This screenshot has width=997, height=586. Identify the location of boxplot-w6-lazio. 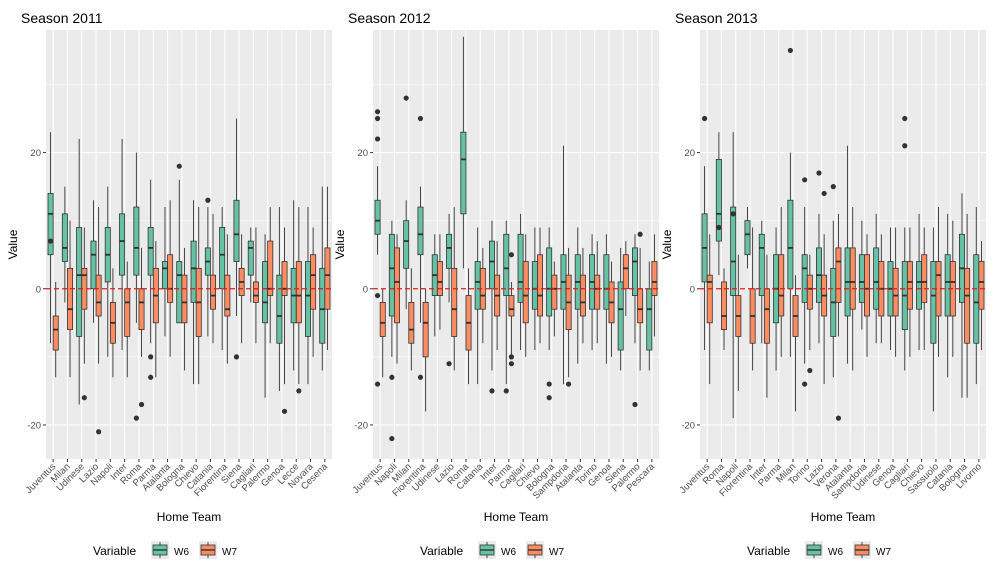
(93, 261).